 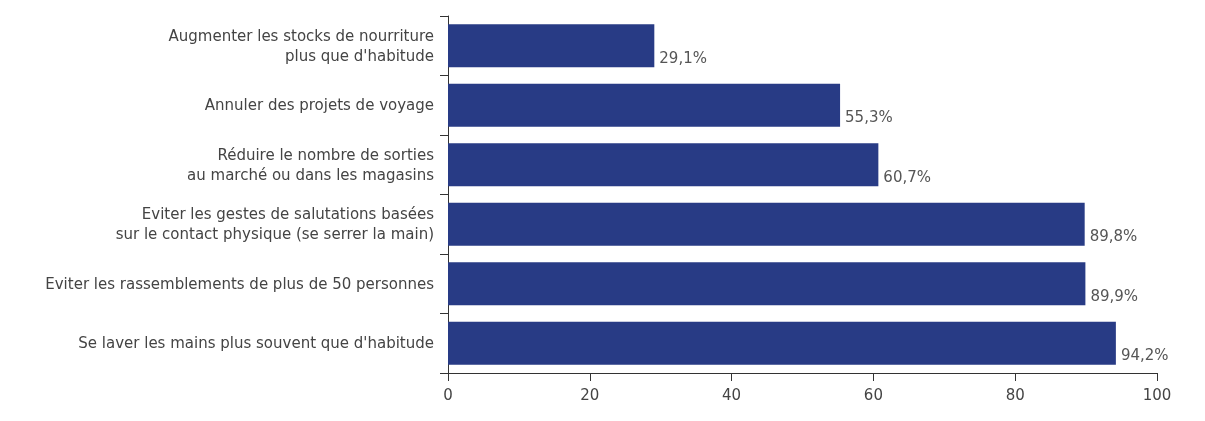 What do you see at coordinates (1144, 355) in the screenshot?
I see `data-label: 94,2%` at bounding box center [1144, 355].